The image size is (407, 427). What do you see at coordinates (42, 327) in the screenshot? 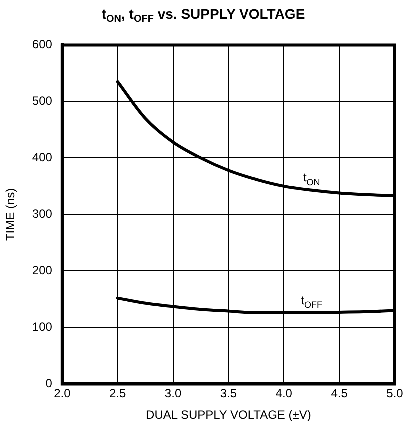
I see `y-tick-label: 100` at bounding box center [42, 327].